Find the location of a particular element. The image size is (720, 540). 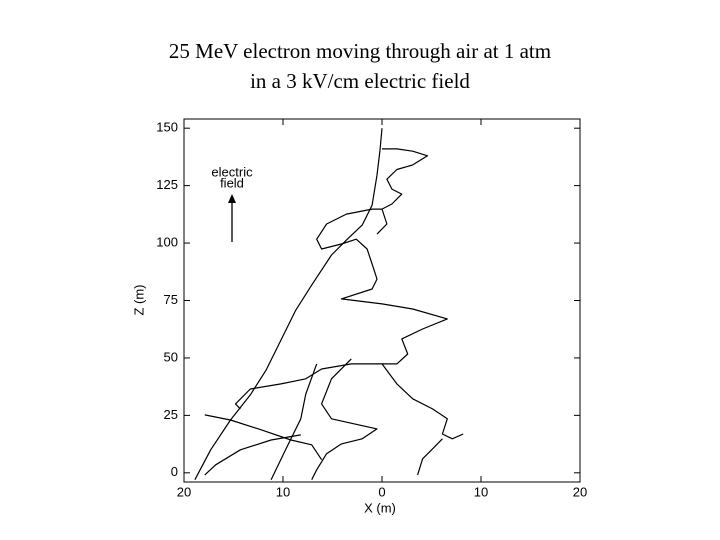

annotation: electric is located at coordinates (232, 171).